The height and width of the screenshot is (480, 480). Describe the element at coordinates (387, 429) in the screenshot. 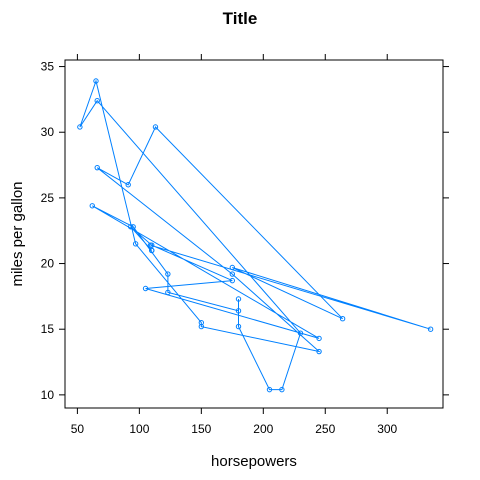

I see `x-tick-label: 300` at that location.